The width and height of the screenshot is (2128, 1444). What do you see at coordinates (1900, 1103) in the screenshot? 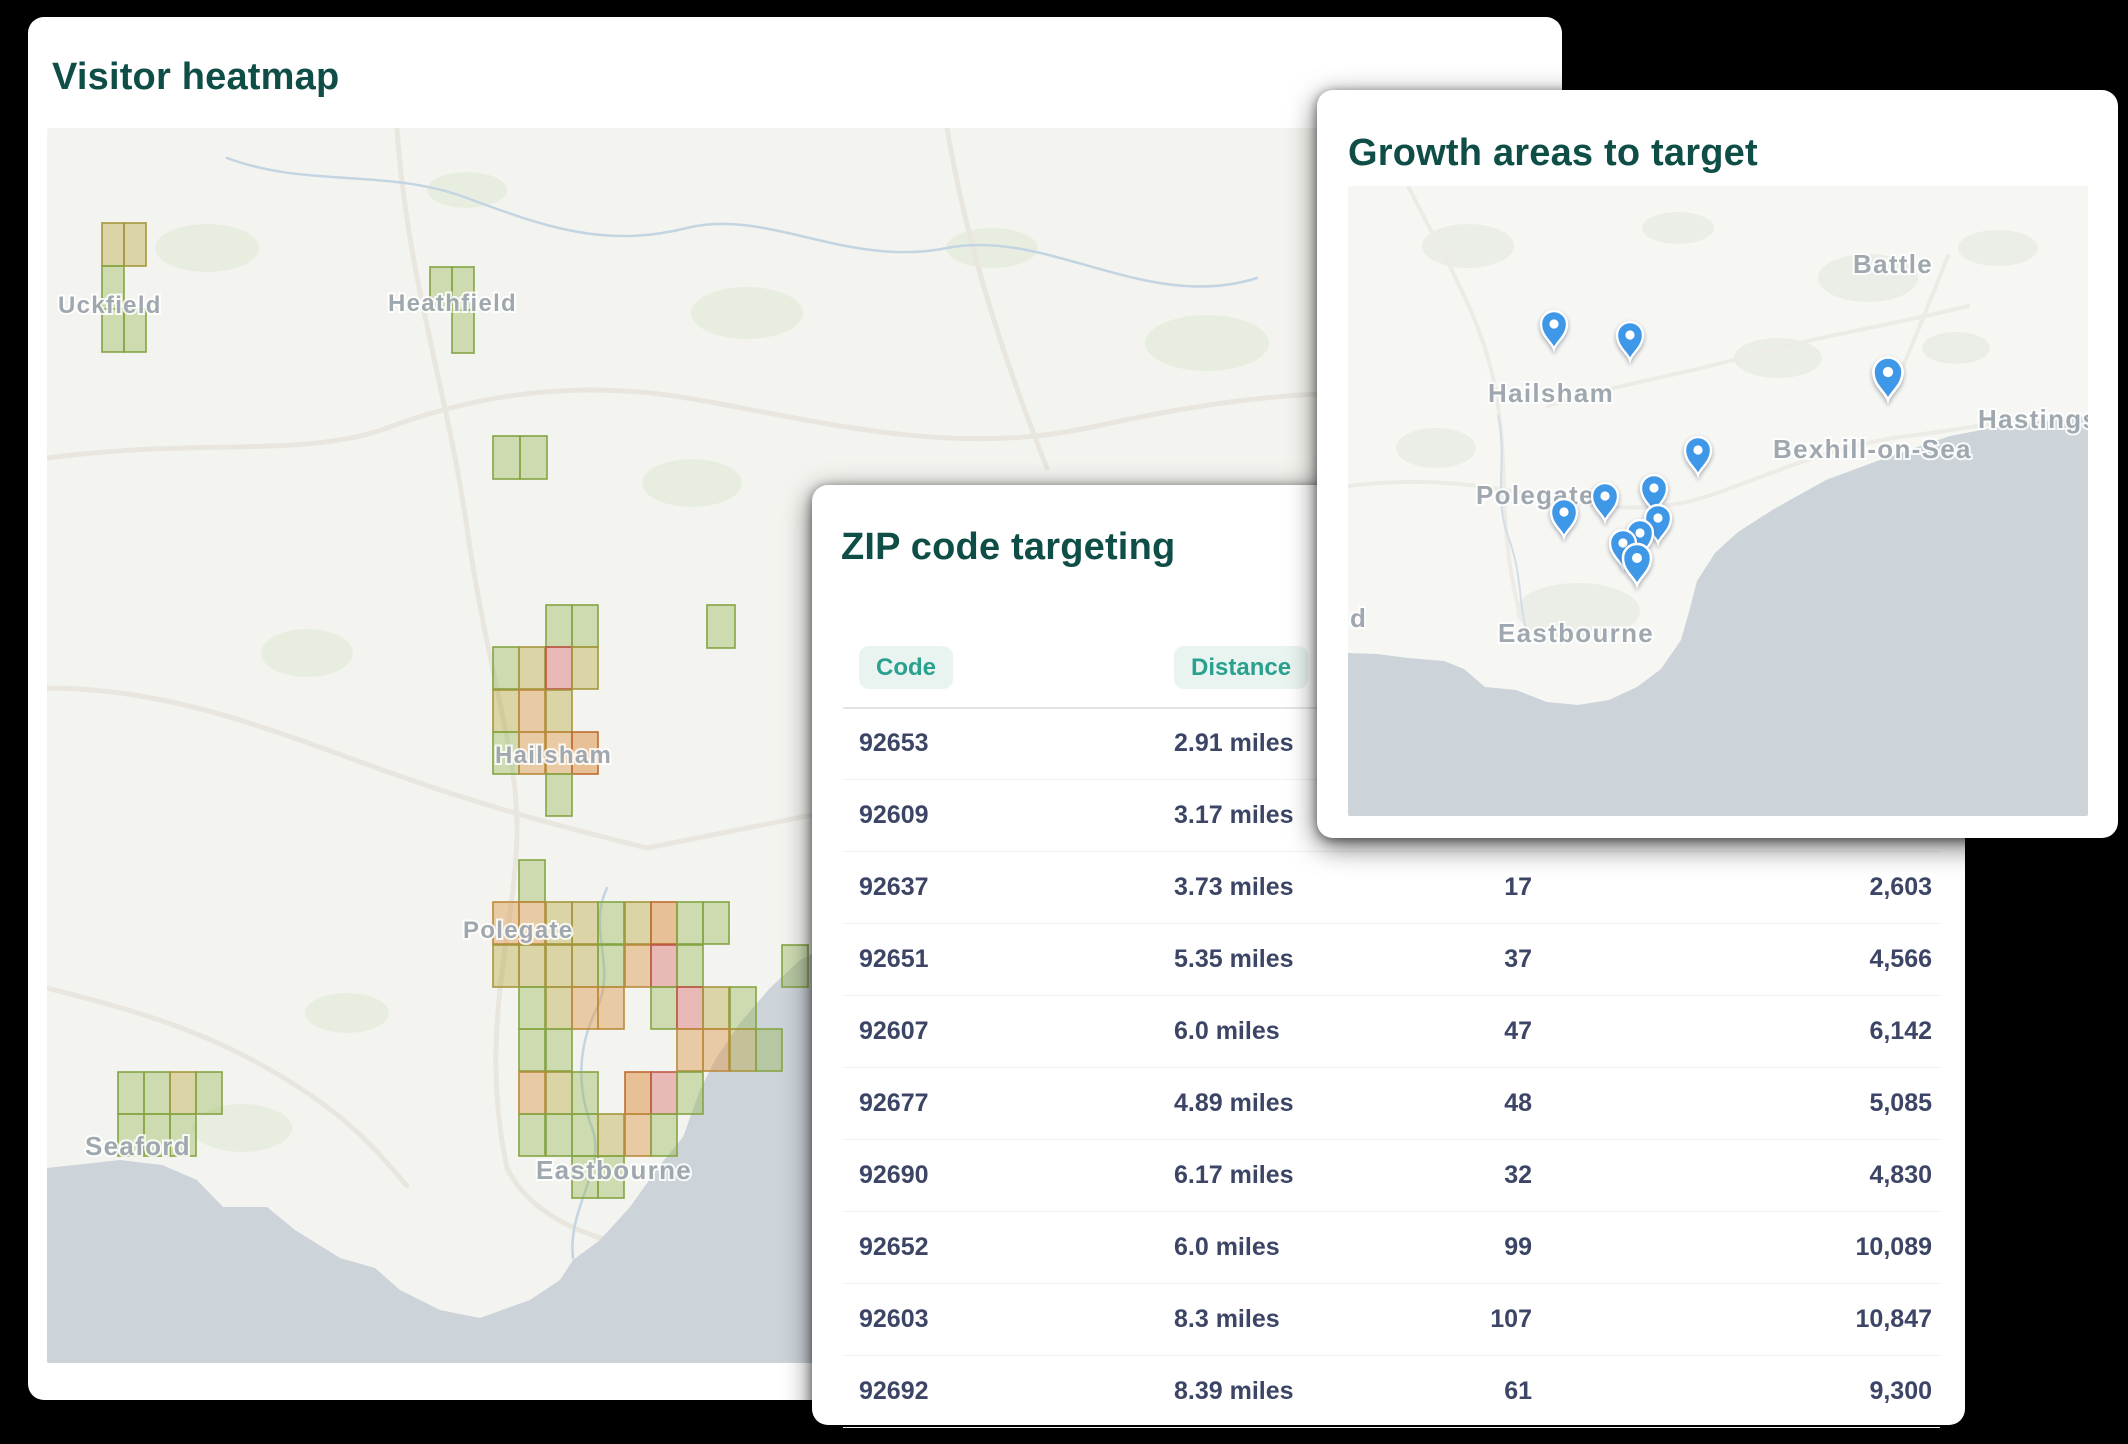
I see `cell-value: 5,085` at bounding box center [1900, 1103].